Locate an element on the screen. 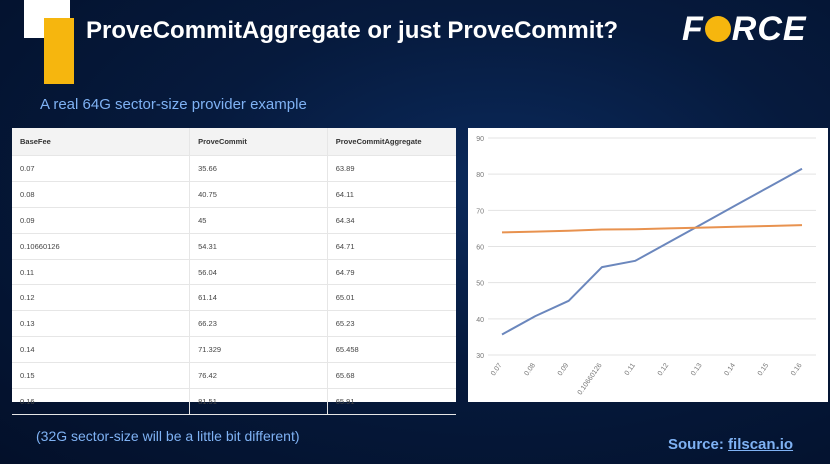 This screenshot has width=830, height=464. x-tick-label: 0.12 is located at coordinates (664, 369).